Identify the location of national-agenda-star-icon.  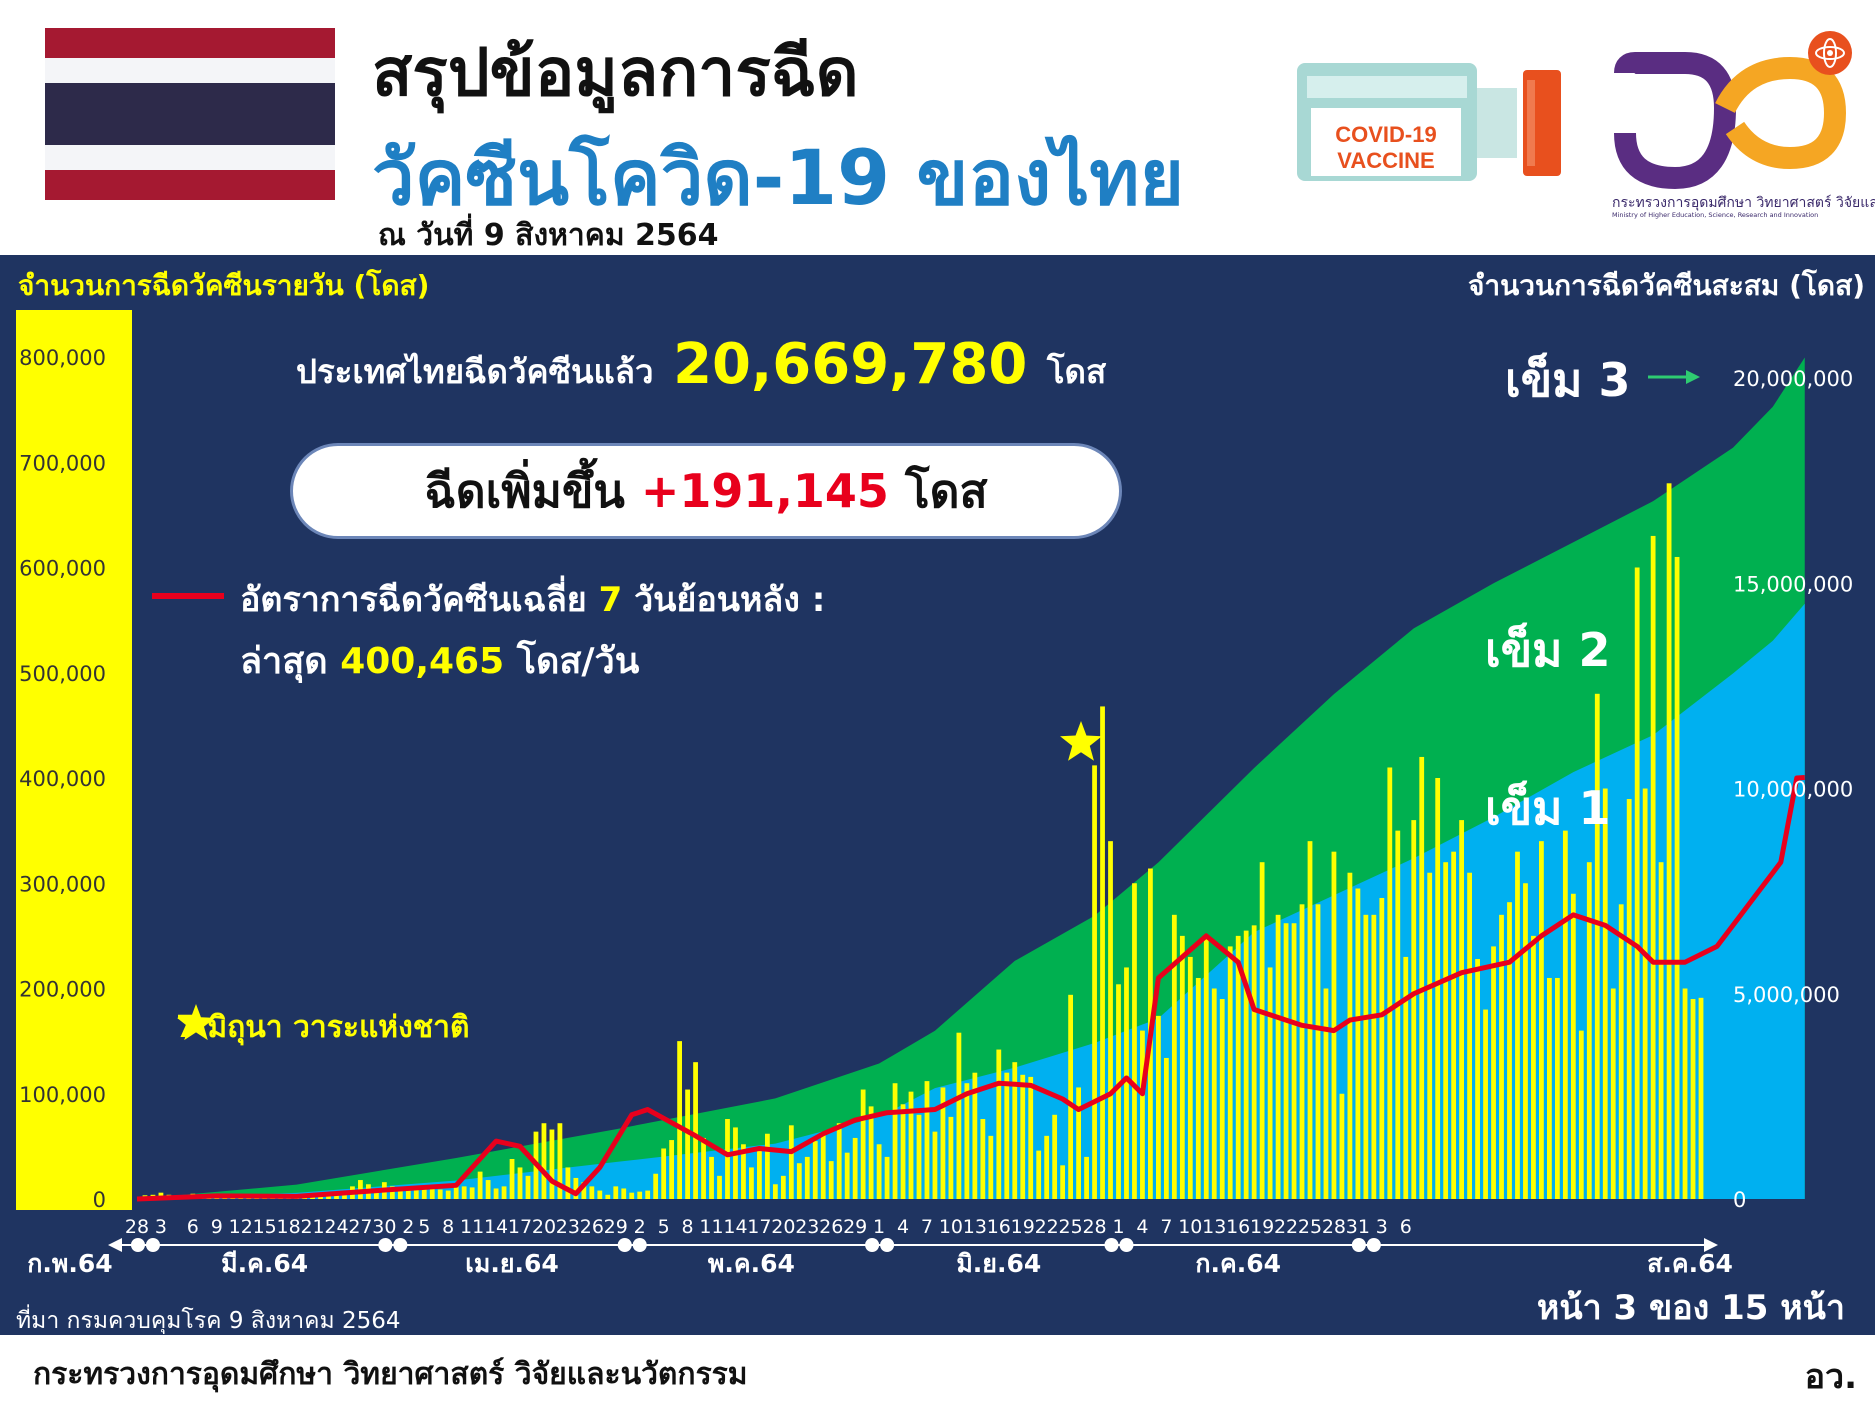
(1081, 741).